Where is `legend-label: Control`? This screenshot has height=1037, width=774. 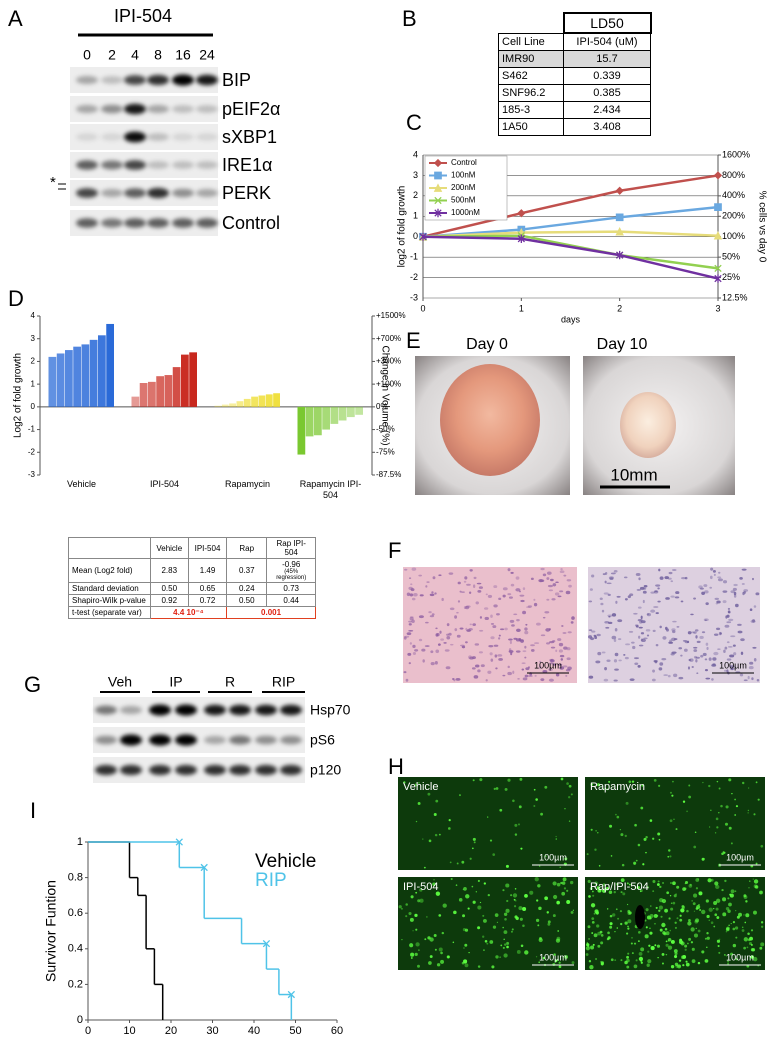 legend-label: Control is located at coordinates (464, 162).